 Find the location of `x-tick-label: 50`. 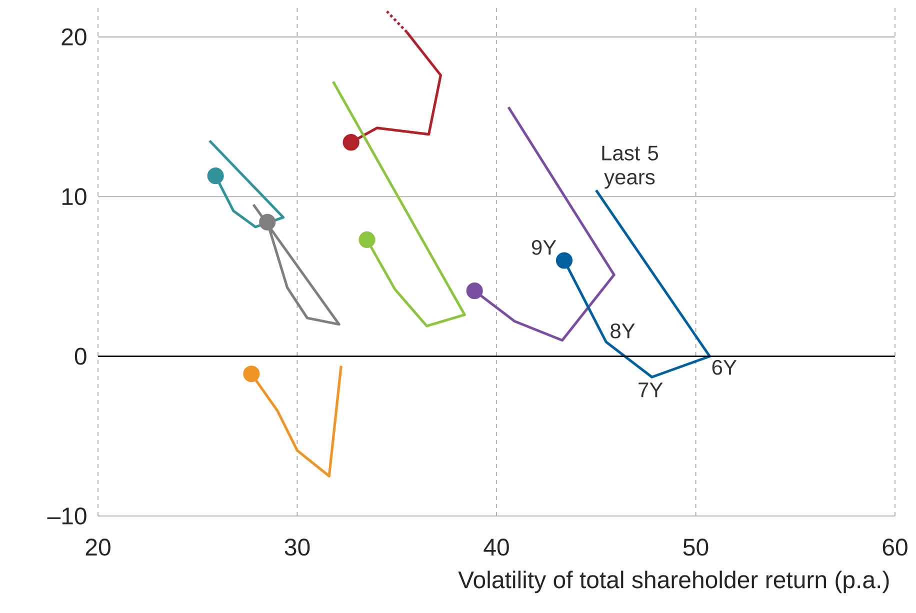

x-tick-label: 50 is located at coordinates (695, 547).